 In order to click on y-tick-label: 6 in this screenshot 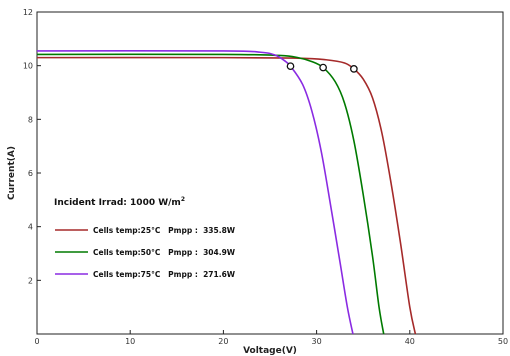, I will do `click(30, 173)`.